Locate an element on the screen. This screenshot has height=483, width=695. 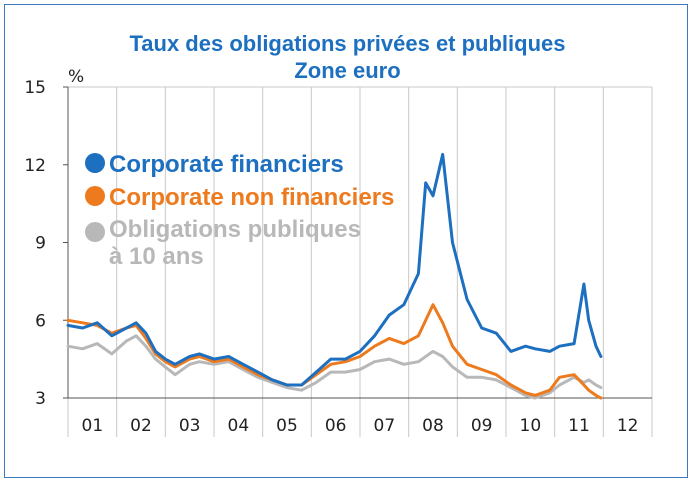
legend-label-publiques-line2: à 10 ans is located at coordinates (156, 256).